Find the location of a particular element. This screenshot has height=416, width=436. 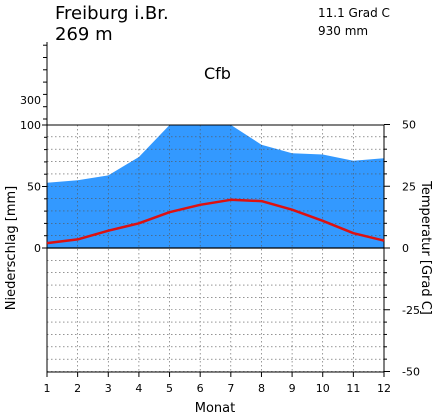

x-tick-label: 8 is located at coordinates (261, 388).